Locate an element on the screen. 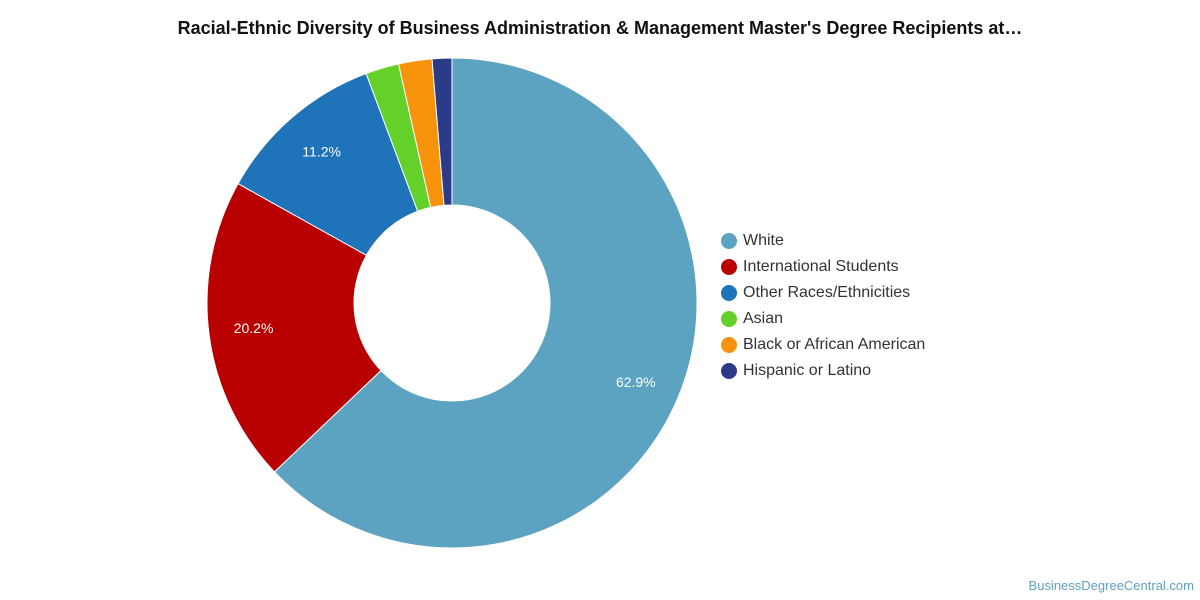 This screenshot has height=600, width=1200. legend-label: International Students is located at coordinates (821, 266).